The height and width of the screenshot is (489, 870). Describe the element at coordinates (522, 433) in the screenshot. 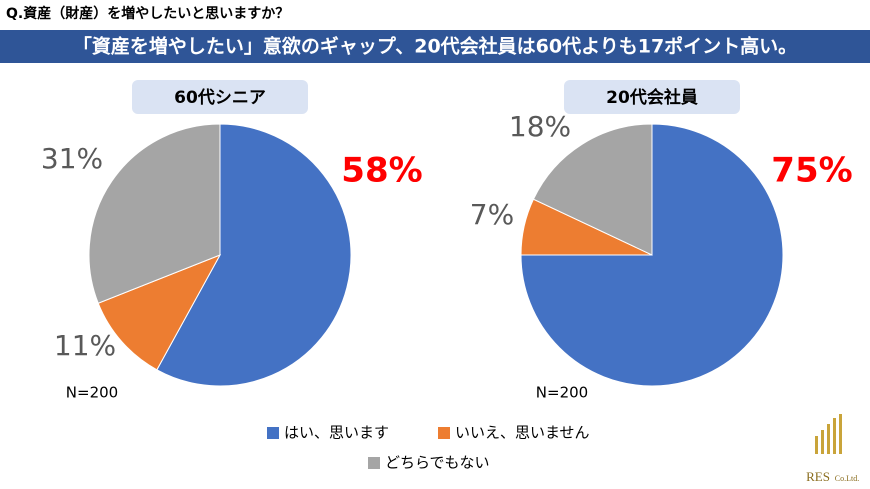

I see `legend-label: いいえ、思いません` at that location.